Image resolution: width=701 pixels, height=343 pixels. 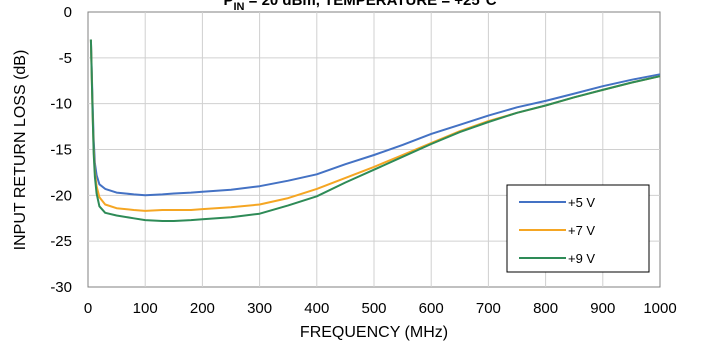 I want to click on x-axis-title: FREQUENCY (MHz), so click(x=374, y=332).